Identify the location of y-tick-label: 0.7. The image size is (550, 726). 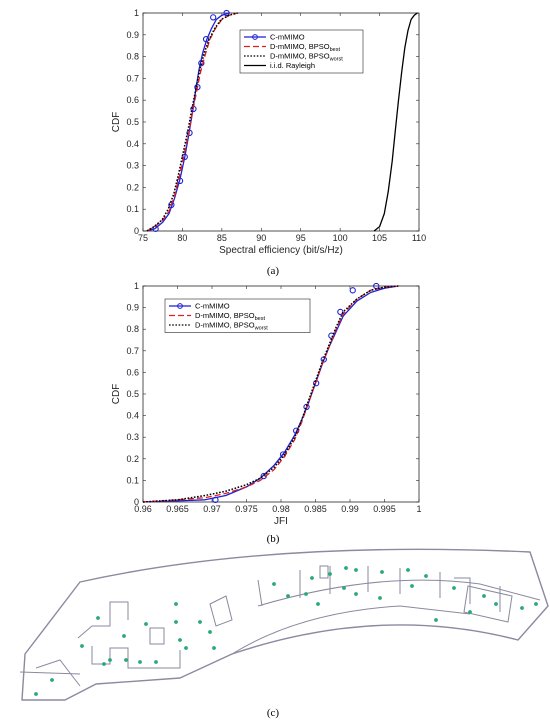
(132, 78).